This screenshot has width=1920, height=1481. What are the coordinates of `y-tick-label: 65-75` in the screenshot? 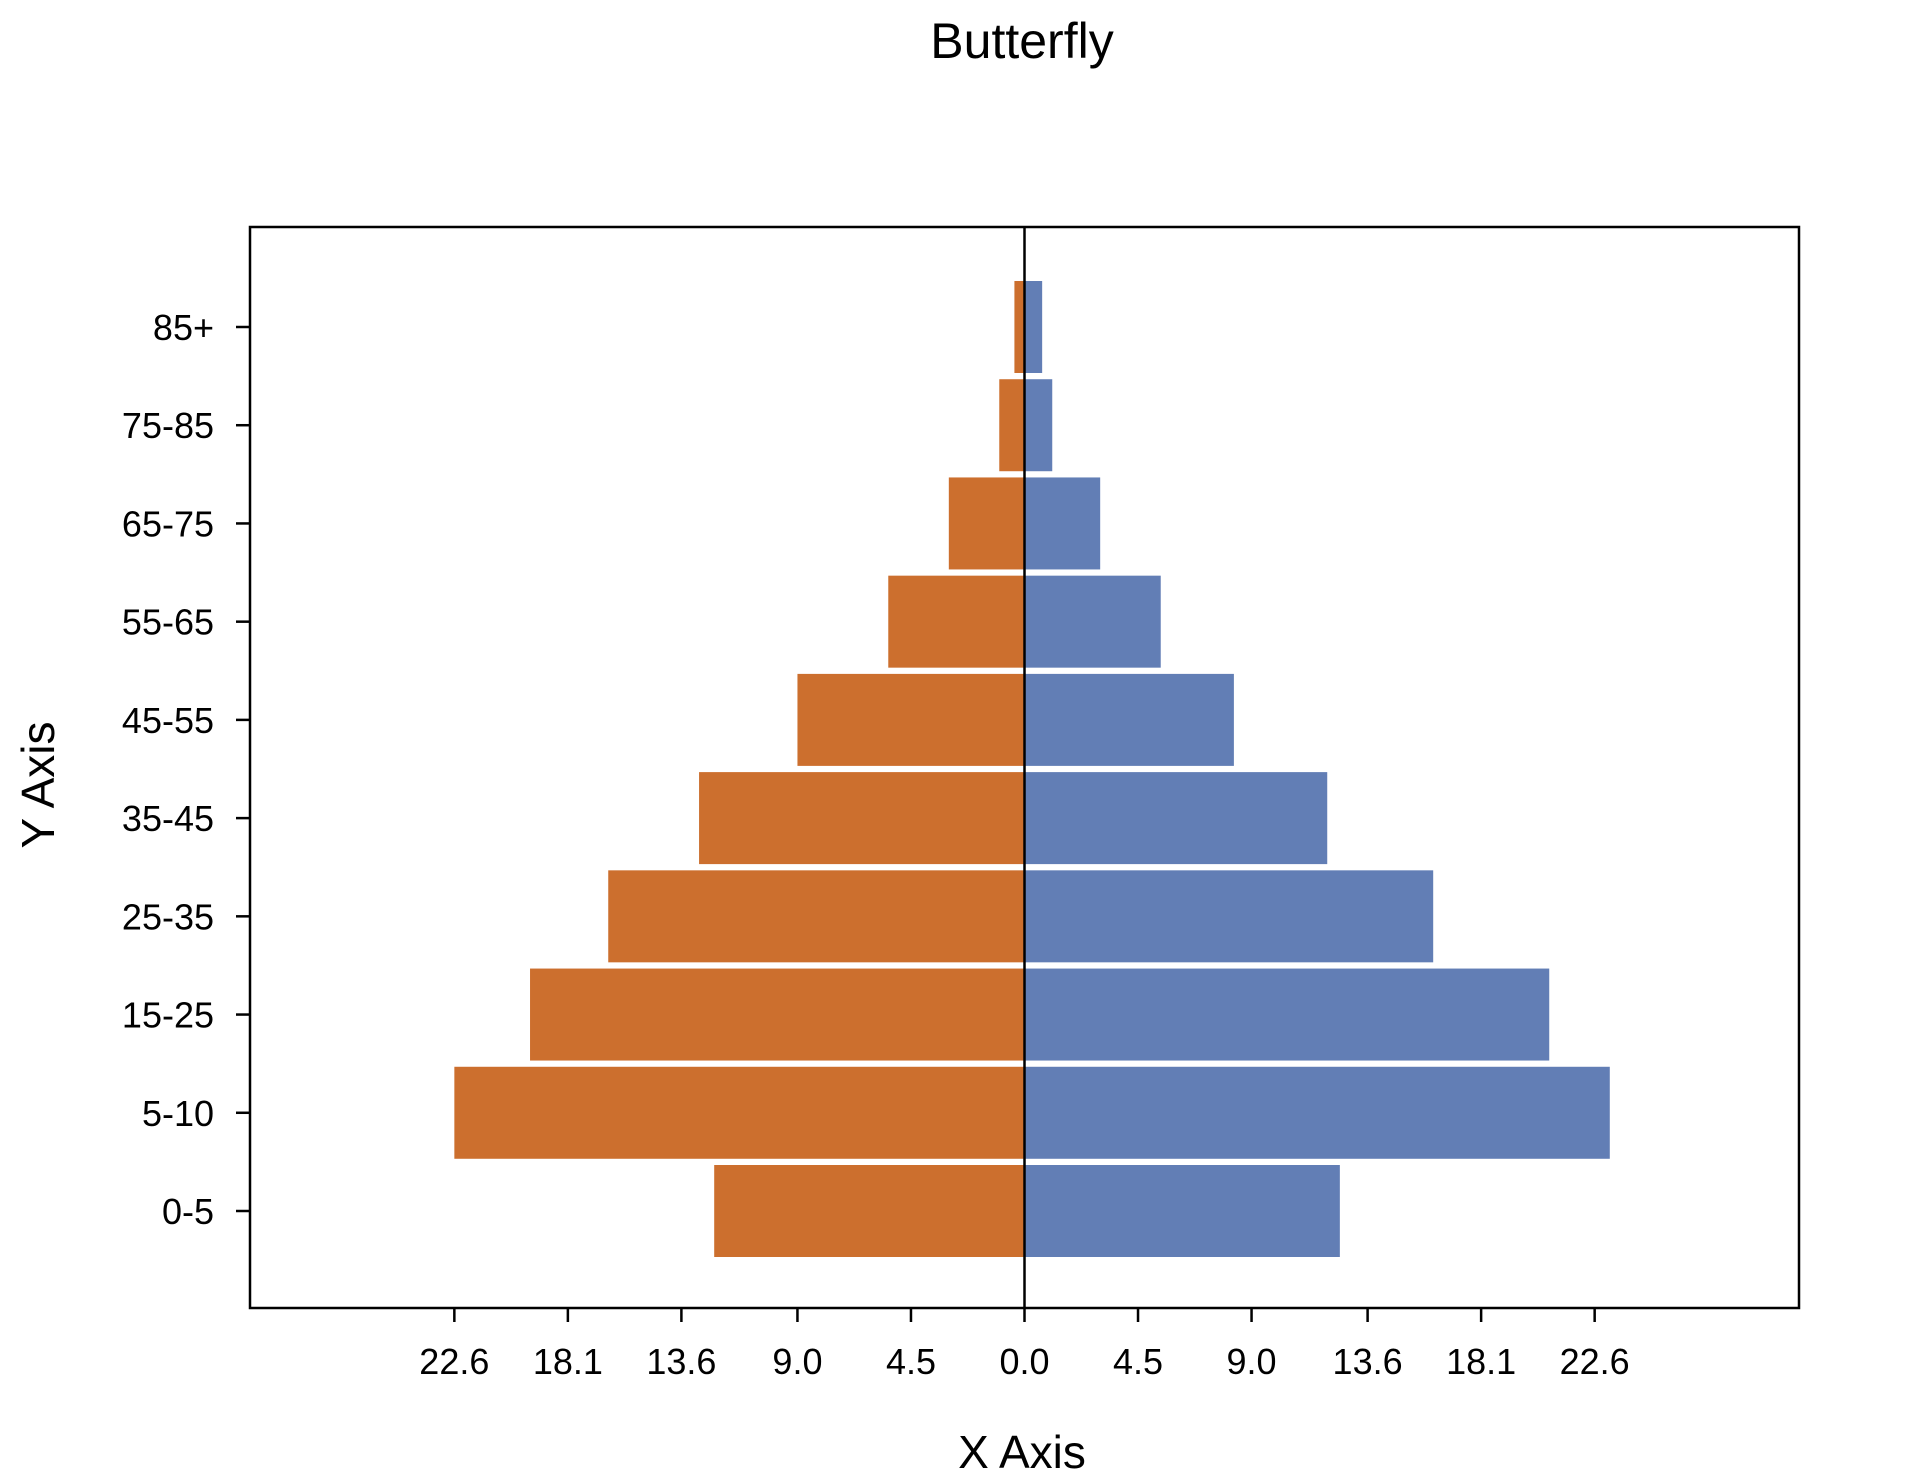 It's located at (168, 523).